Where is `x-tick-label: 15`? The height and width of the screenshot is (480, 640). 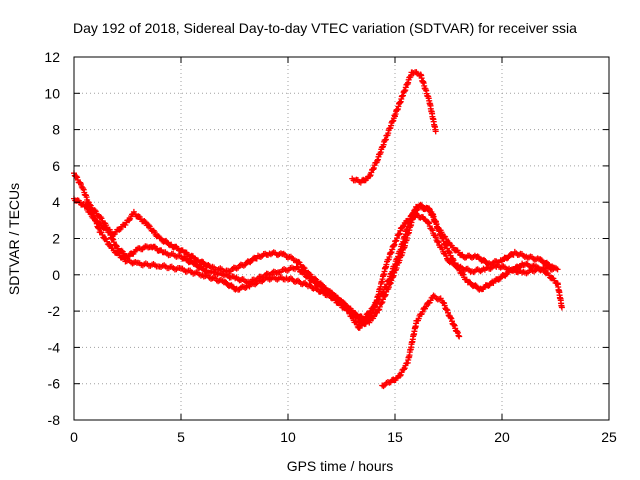
x-tick-label: 15 is located at coordinates (395, 437).